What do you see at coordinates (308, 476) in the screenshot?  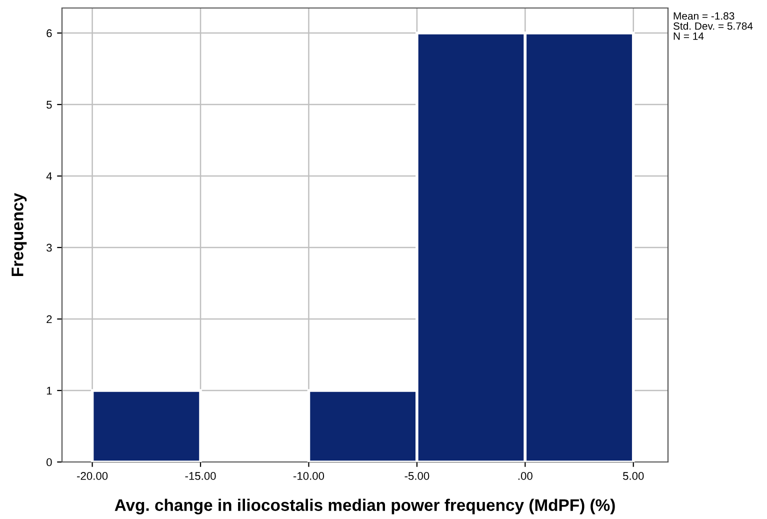 I see `x-tick-label: -10.00` at bounding box center [308, 476].